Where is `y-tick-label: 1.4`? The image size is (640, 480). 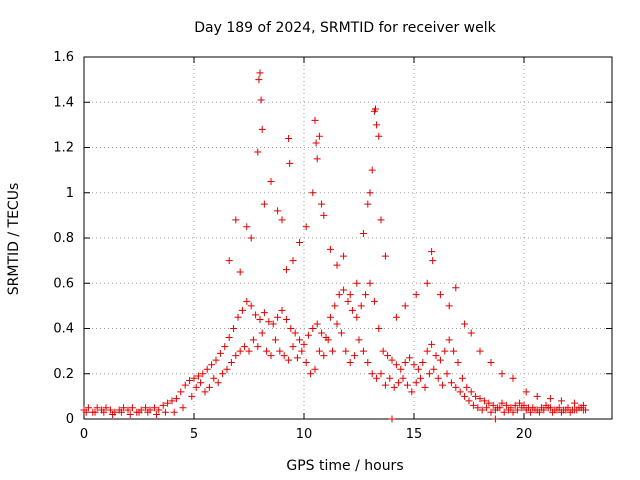 y-tick-label: 1.4 is located at coordinates (63, 102).